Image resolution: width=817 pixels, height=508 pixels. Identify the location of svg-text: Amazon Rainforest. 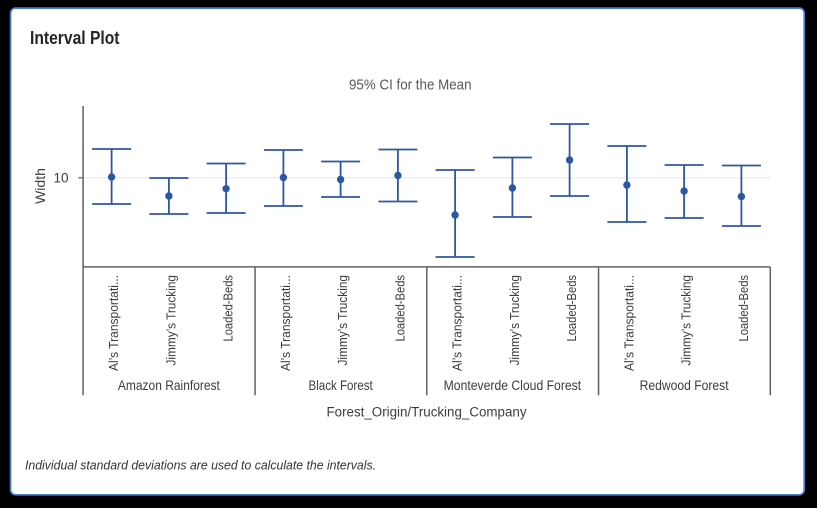
(169, 385).